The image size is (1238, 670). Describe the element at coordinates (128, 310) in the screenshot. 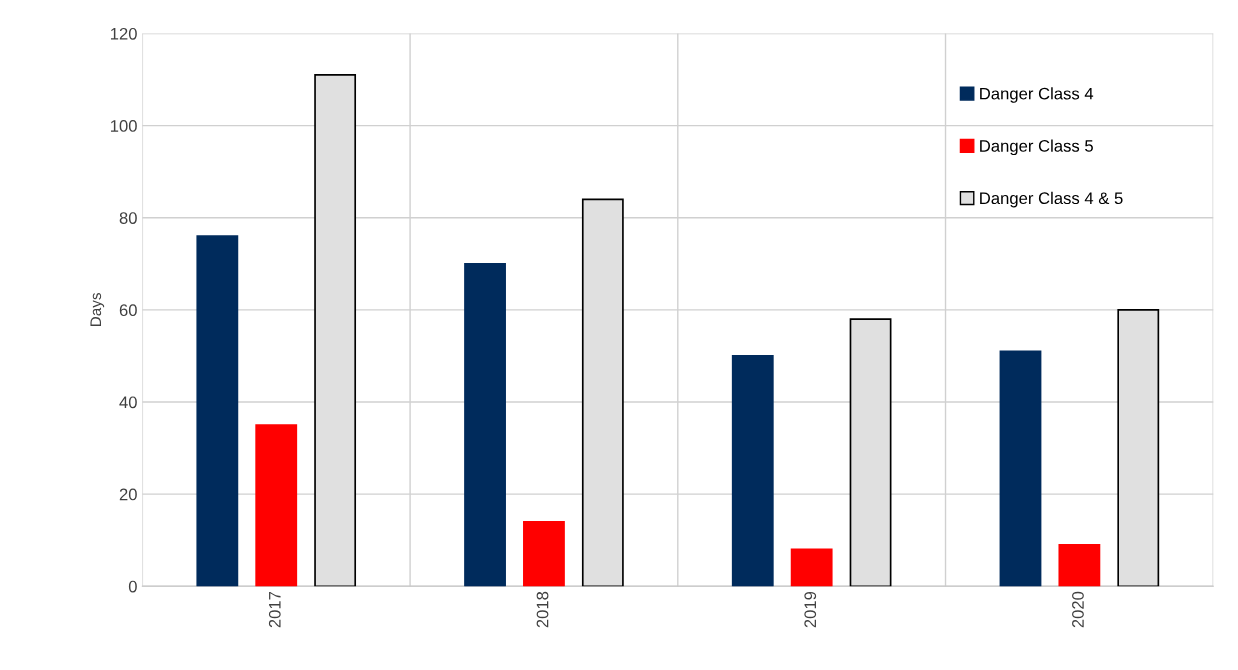

I see `y-tick-label: 60` at that location.